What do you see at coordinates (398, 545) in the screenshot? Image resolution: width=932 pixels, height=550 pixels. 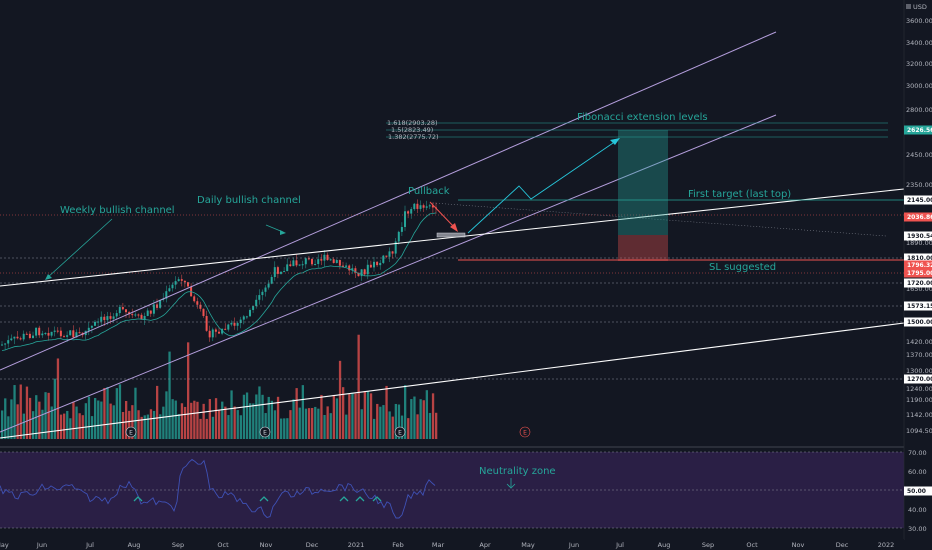 I see `time-tick-label: Feb` at bounding box center [398, 545].